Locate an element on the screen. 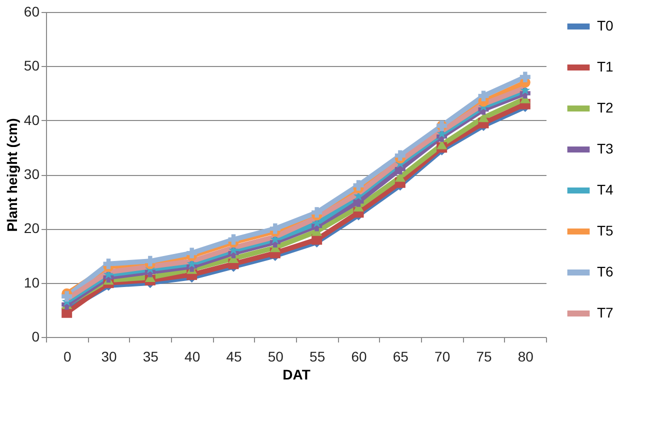  legend-label: T4 is located at coordinates (605, 190).